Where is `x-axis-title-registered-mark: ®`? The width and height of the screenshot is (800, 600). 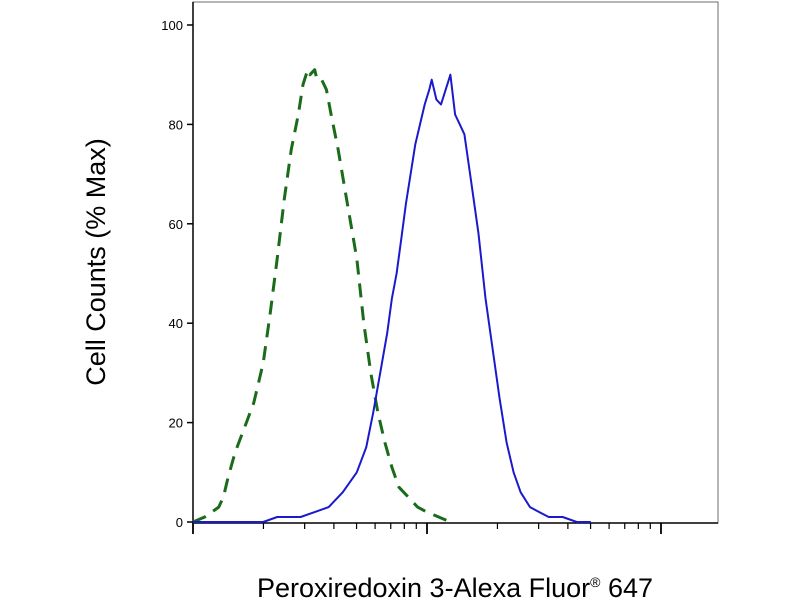
x-axis-title-registered-mark: ® is located at coordinates (595, 582).